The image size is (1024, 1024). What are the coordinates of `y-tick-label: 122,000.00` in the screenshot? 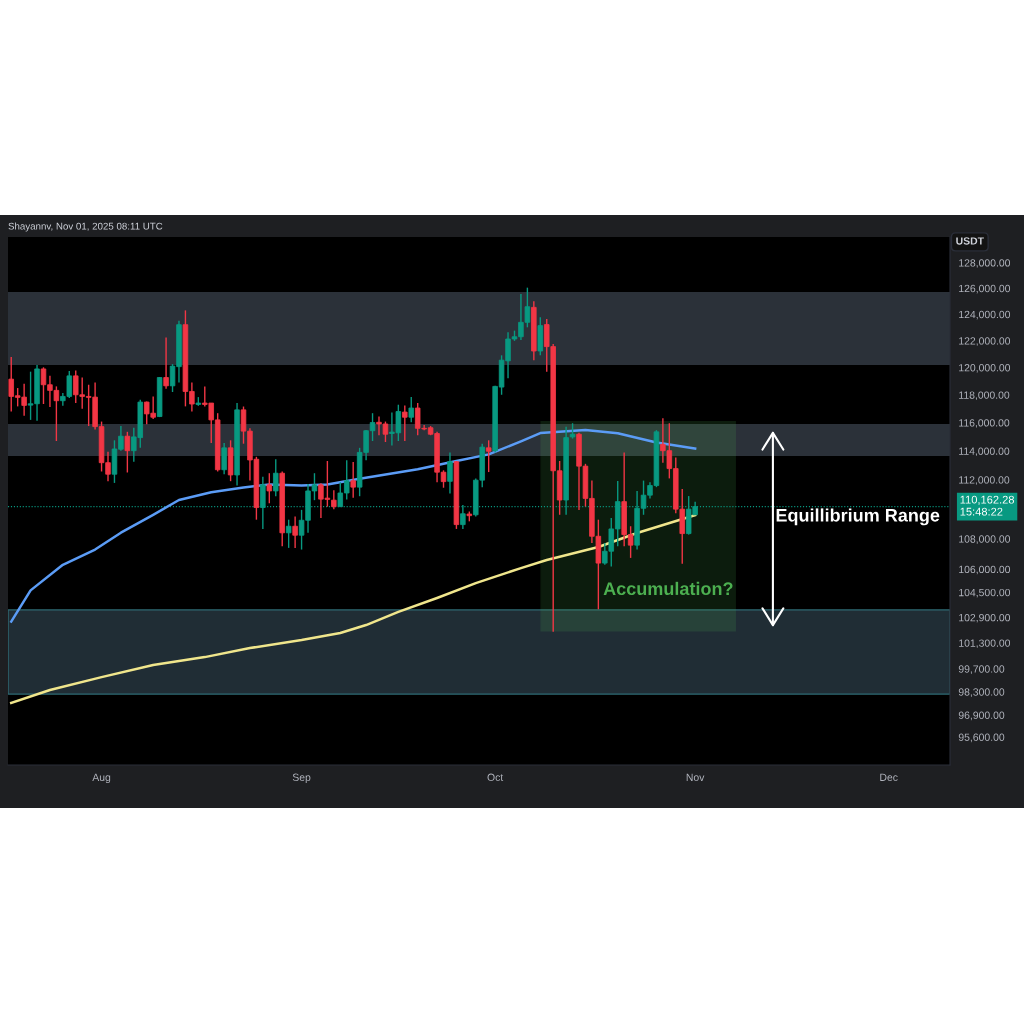 It's located at (985, 341).